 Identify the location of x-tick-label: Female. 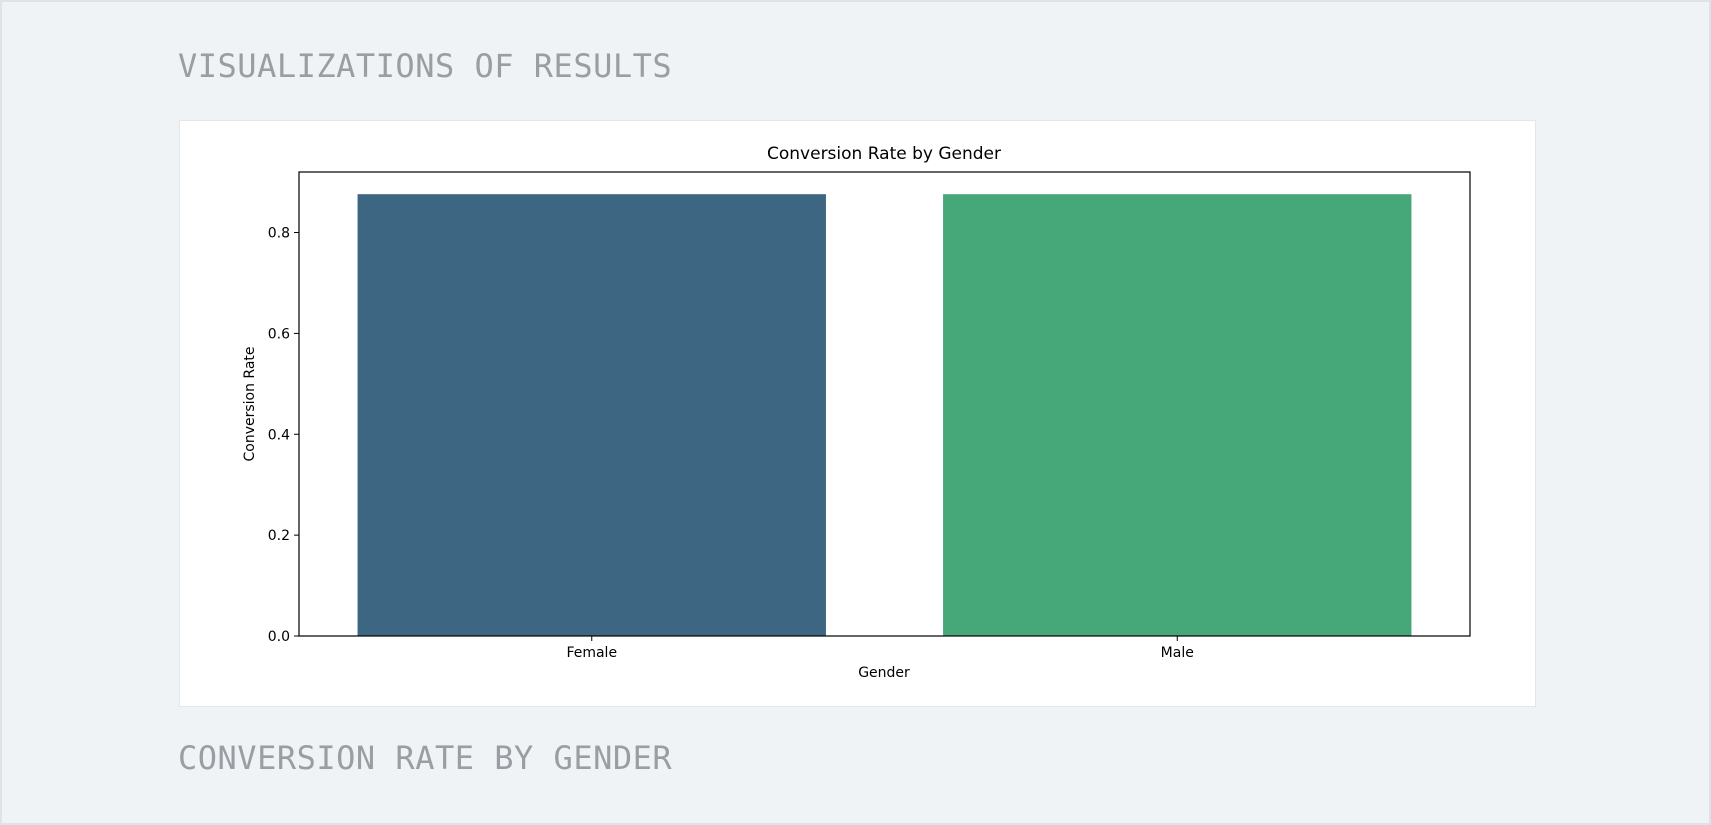
(591, 653).